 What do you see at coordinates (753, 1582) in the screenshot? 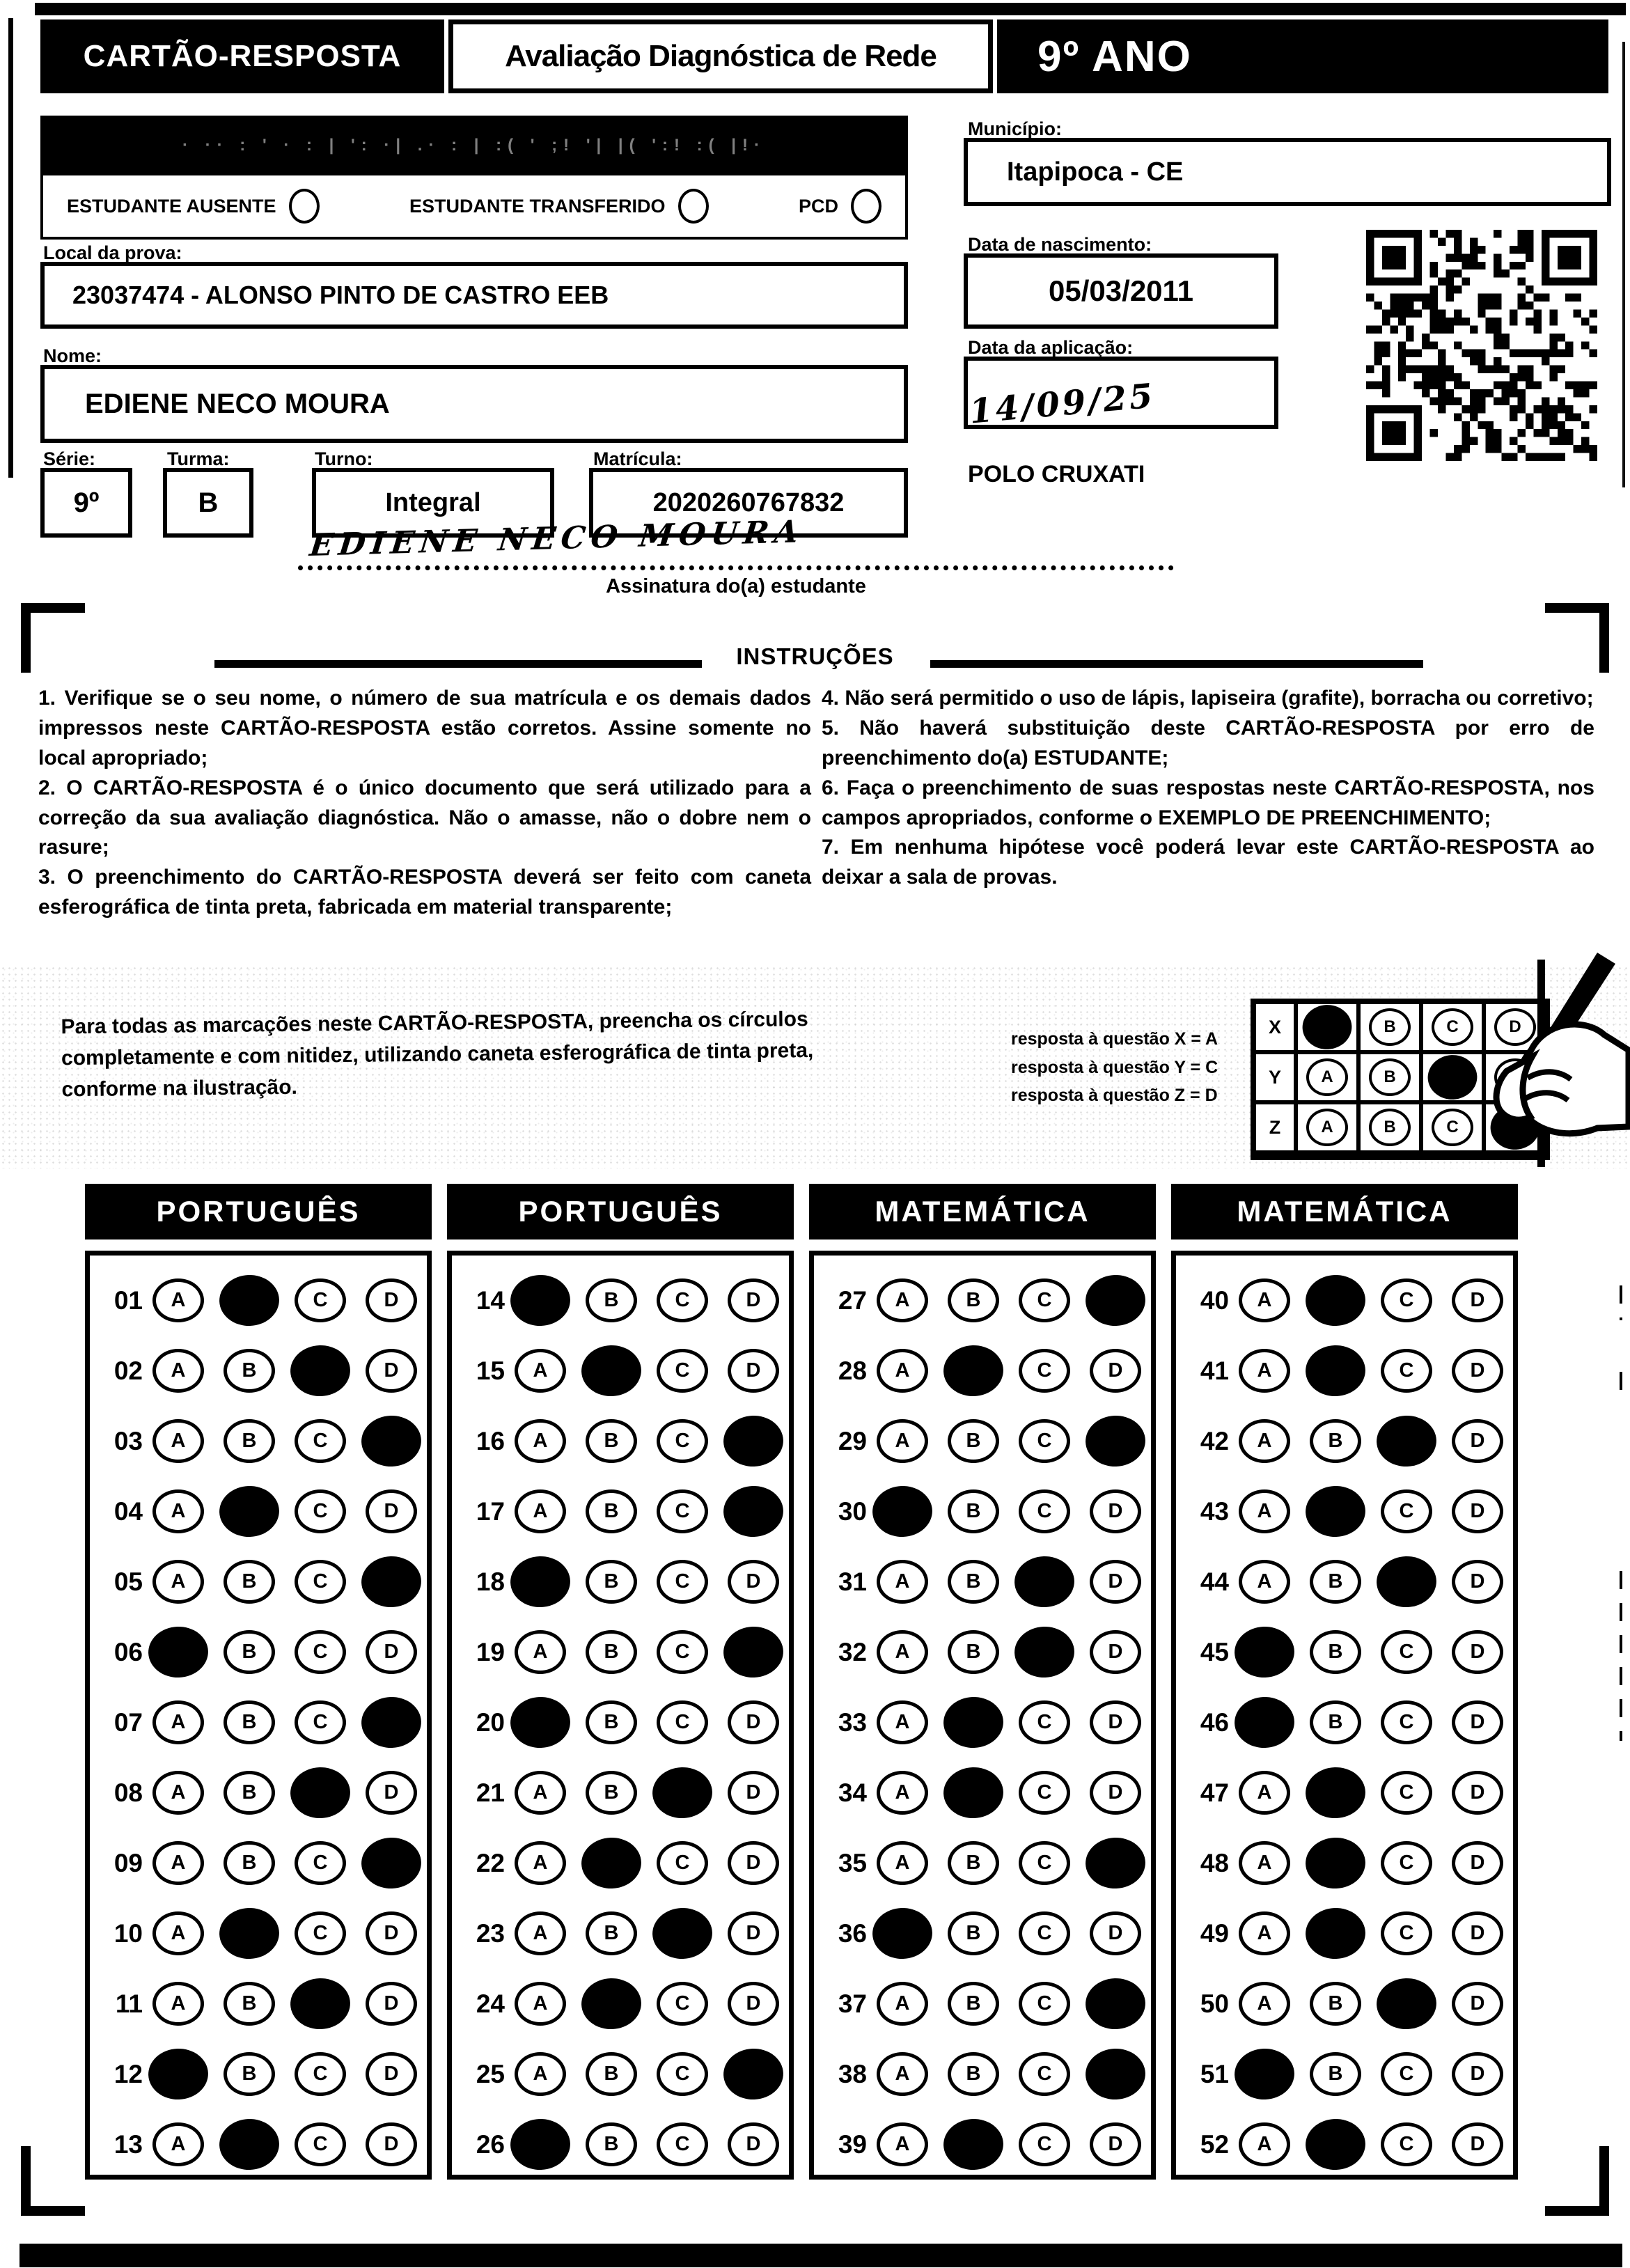
I see `bubble-q18-D: D` at bounding box center [753, 1582].